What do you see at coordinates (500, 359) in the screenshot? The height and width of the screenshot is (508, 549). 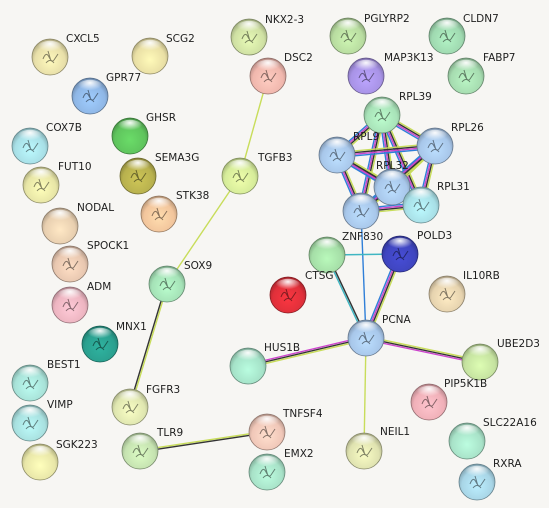 I see `node-ube2d3: UBE2D3` at bounding box center [500, 359].